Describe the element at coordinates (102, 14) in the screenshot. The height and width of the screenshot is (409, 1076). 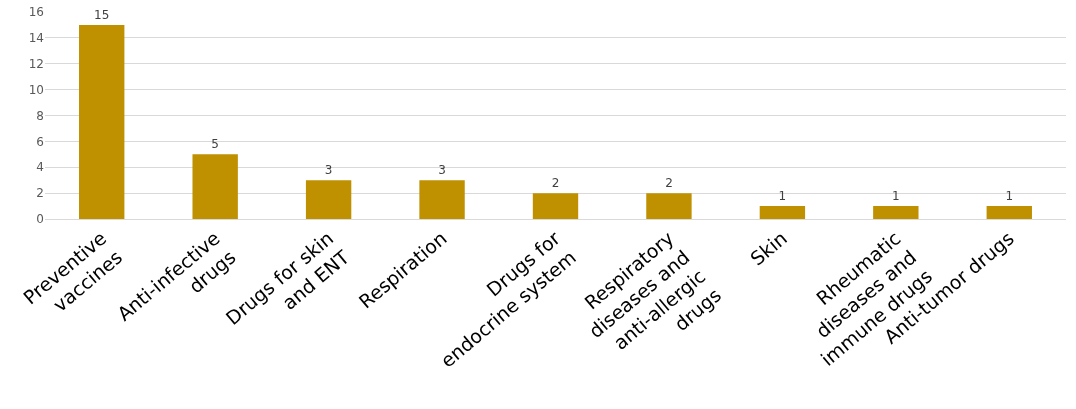
I see `data-label: 15` at that location.